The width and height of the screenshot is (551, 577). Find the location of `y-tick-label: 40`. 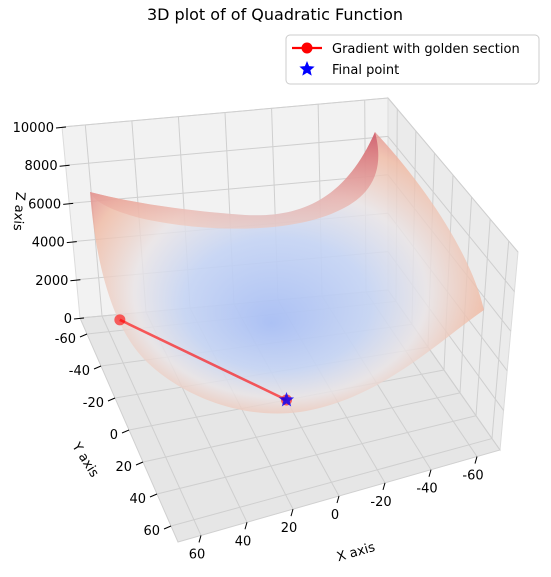

y-tick-label: 40 is located at coordinates (137, 499).